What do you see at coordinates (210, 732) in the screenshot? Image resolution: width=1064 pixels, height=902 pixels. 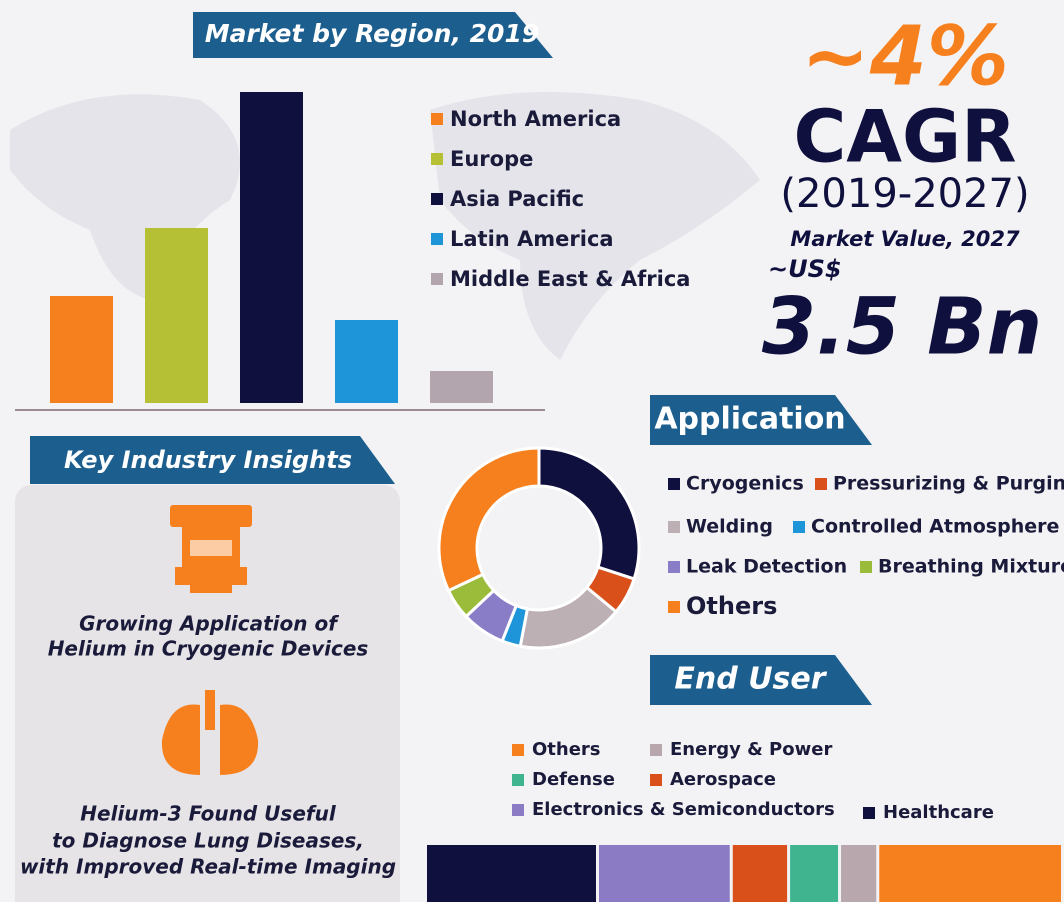 I see `lungs-icon` at bounding box center [210, 732].